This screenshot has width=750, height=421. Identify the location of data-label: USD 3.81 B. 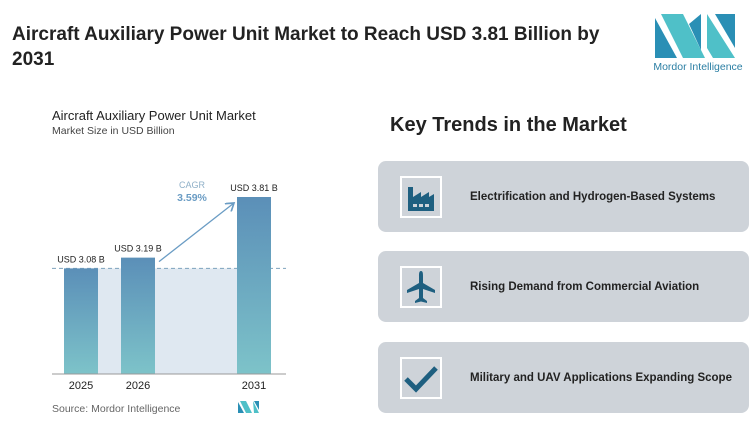
(254, 188).